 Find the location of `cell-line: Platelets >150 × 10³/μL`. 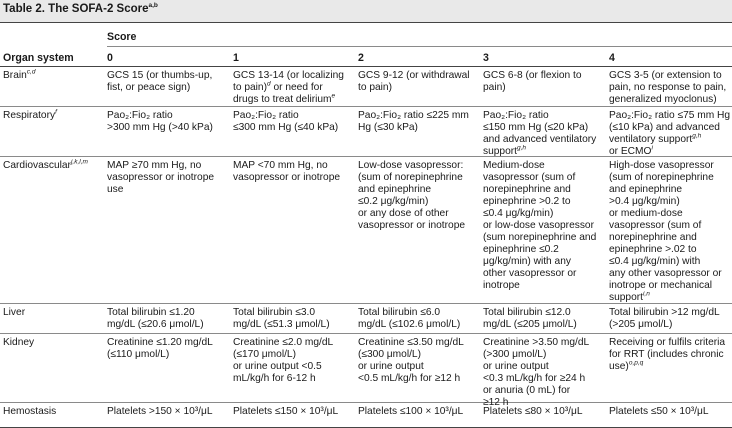

cell-line: Platelets >150 × 10³/μL is located at coordinates (160, 411).